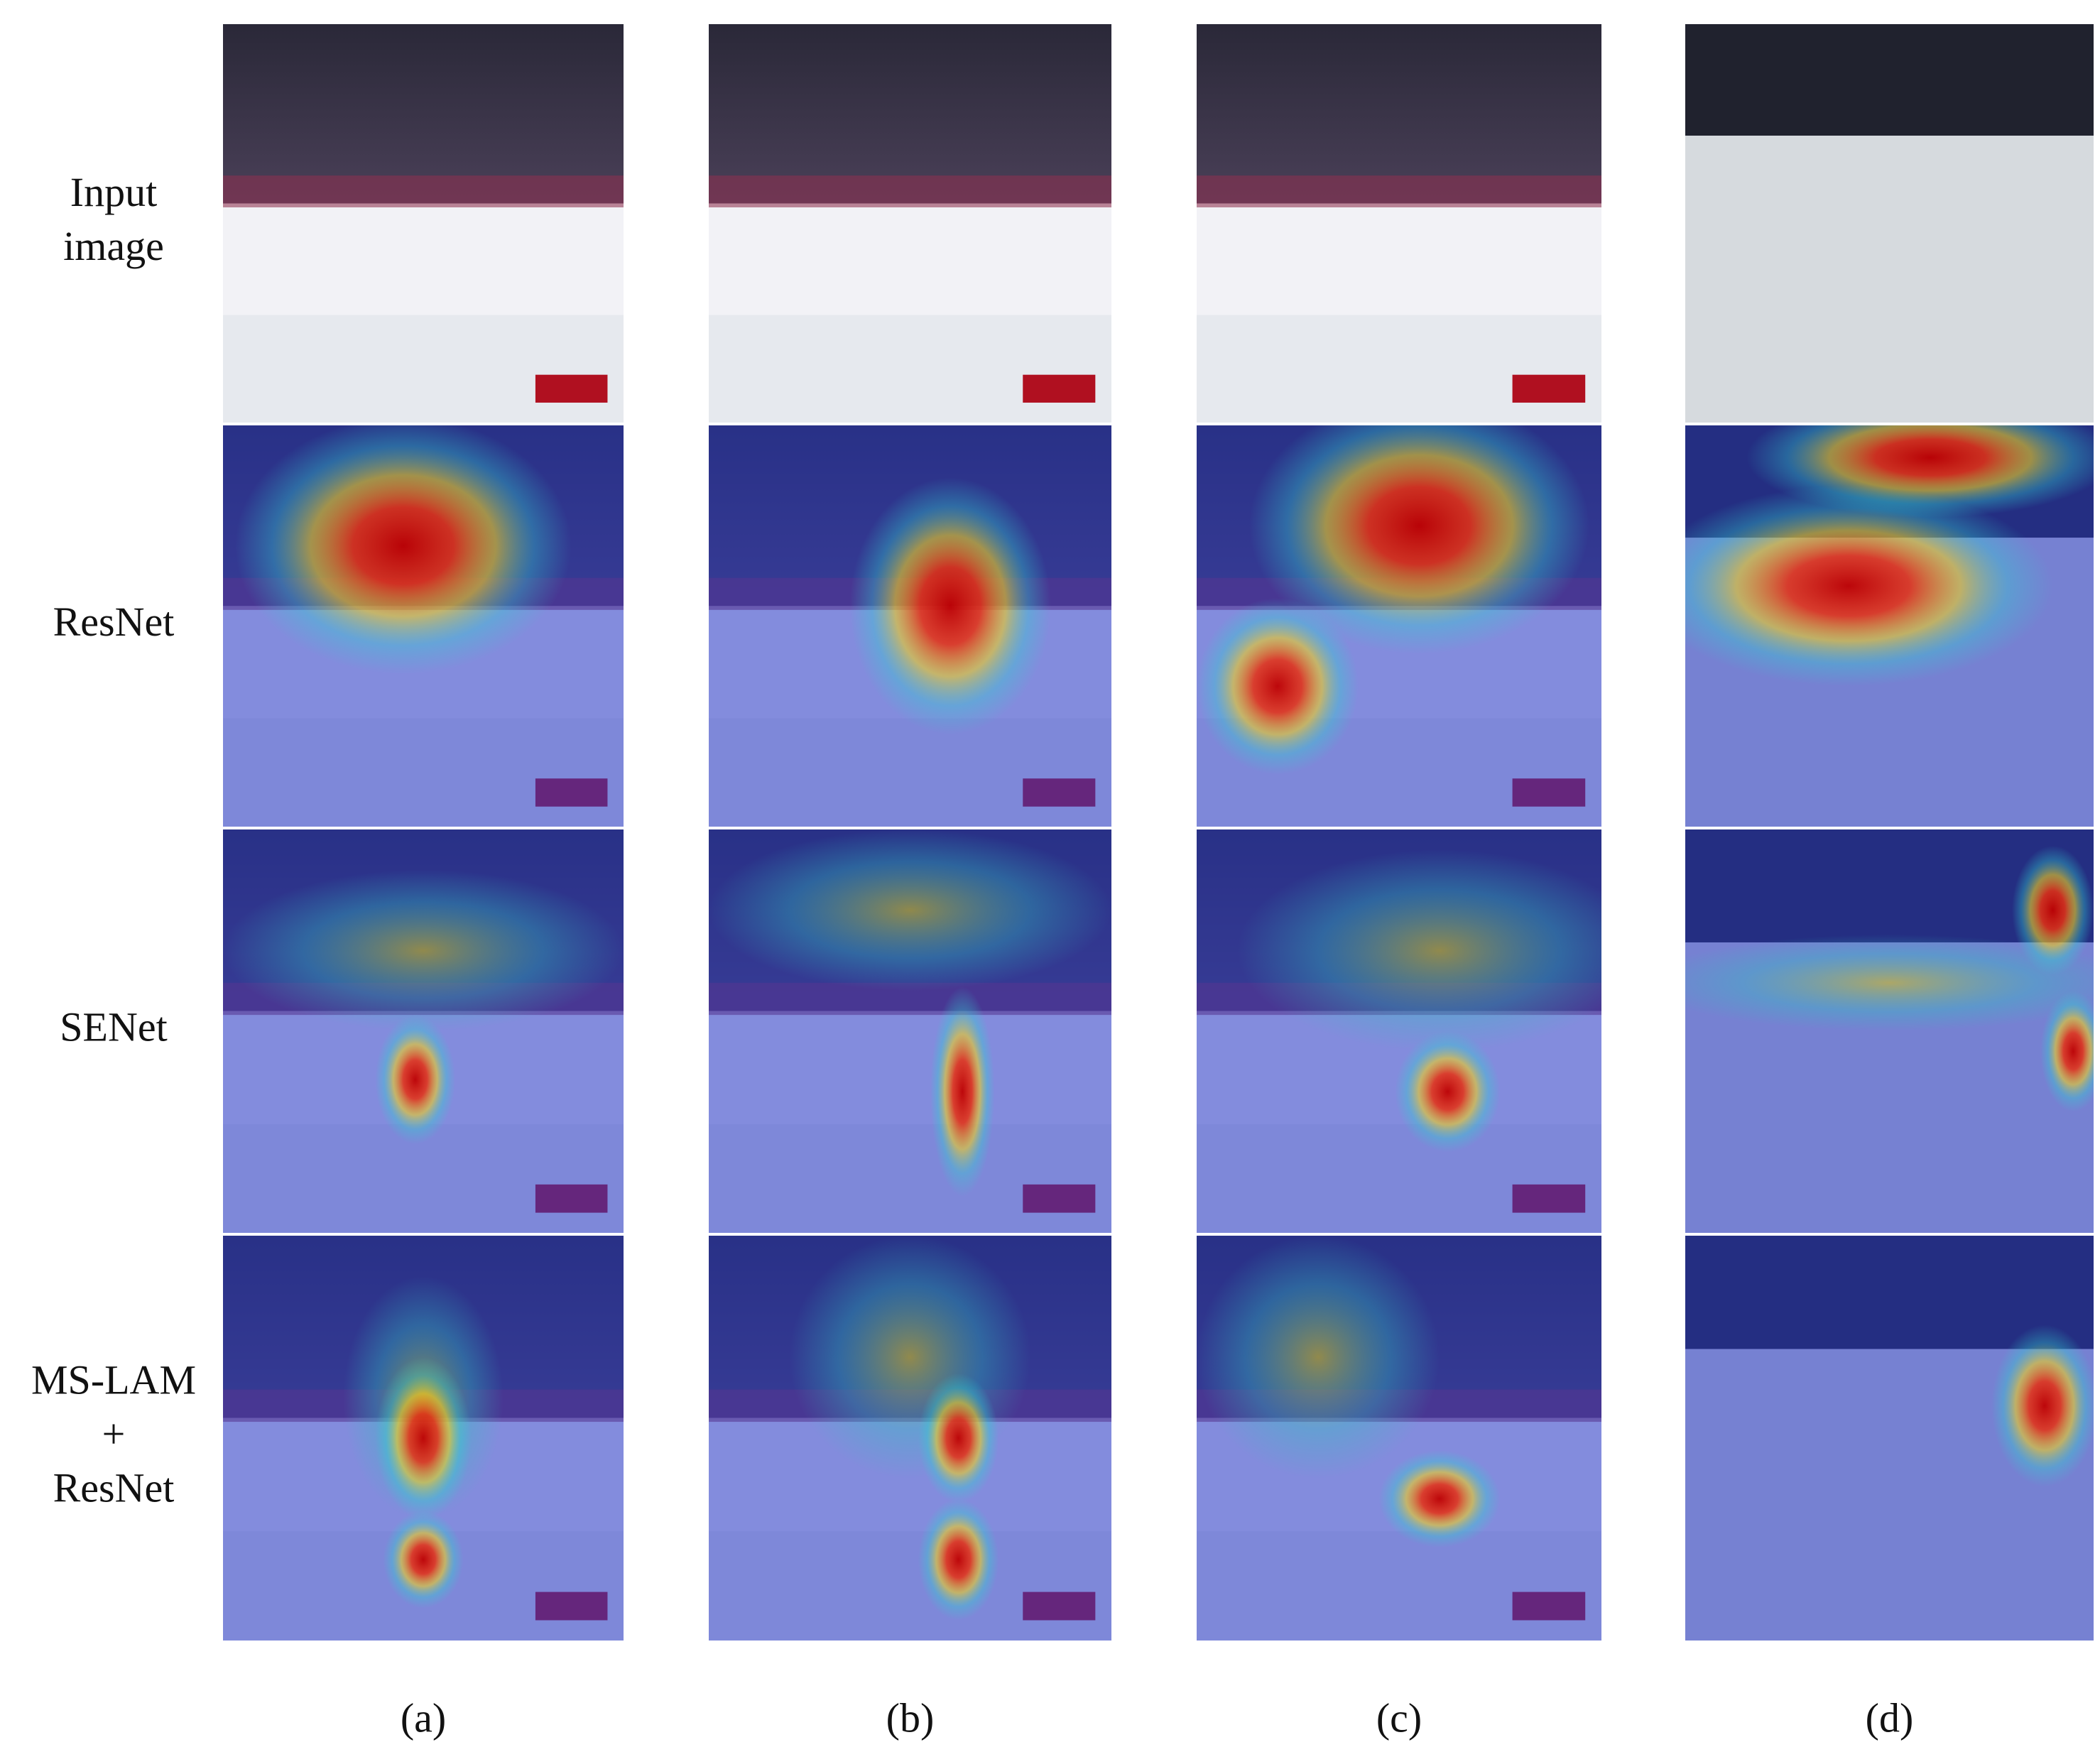 Image resolution: width=2100 pixels, height=1752 pixels. I want to click on row-label: SENet, so click(114, 1026).